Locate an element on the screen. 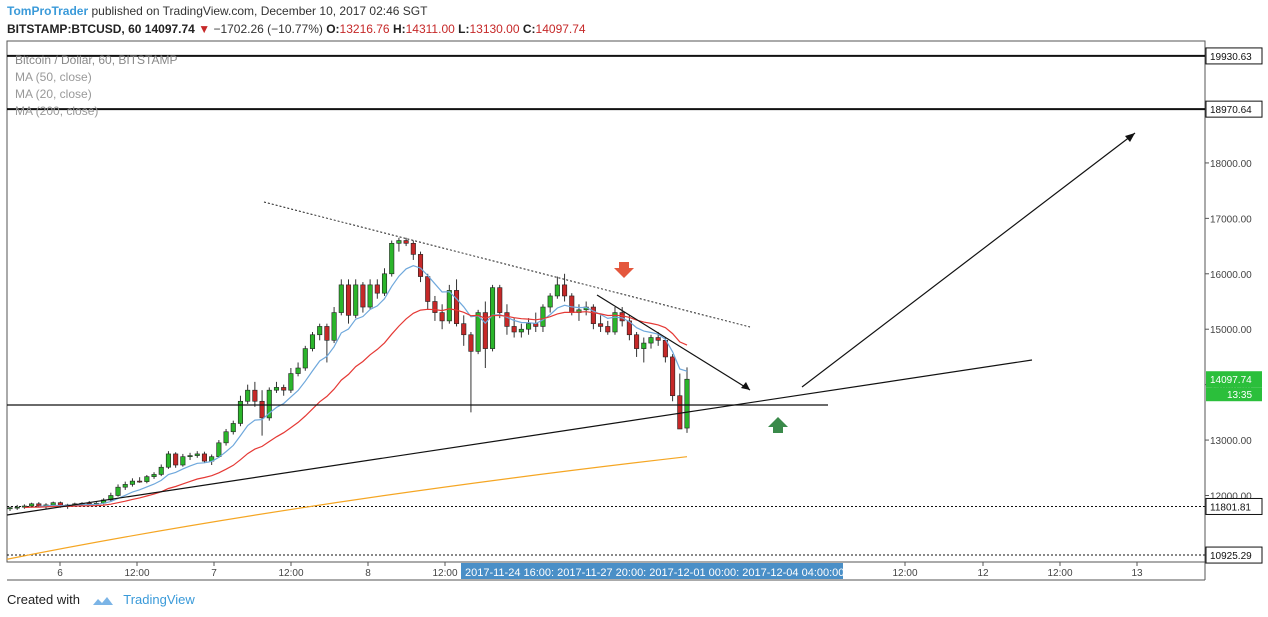  price-level-label: 18970.64 is located at coordinates (1231, 110).